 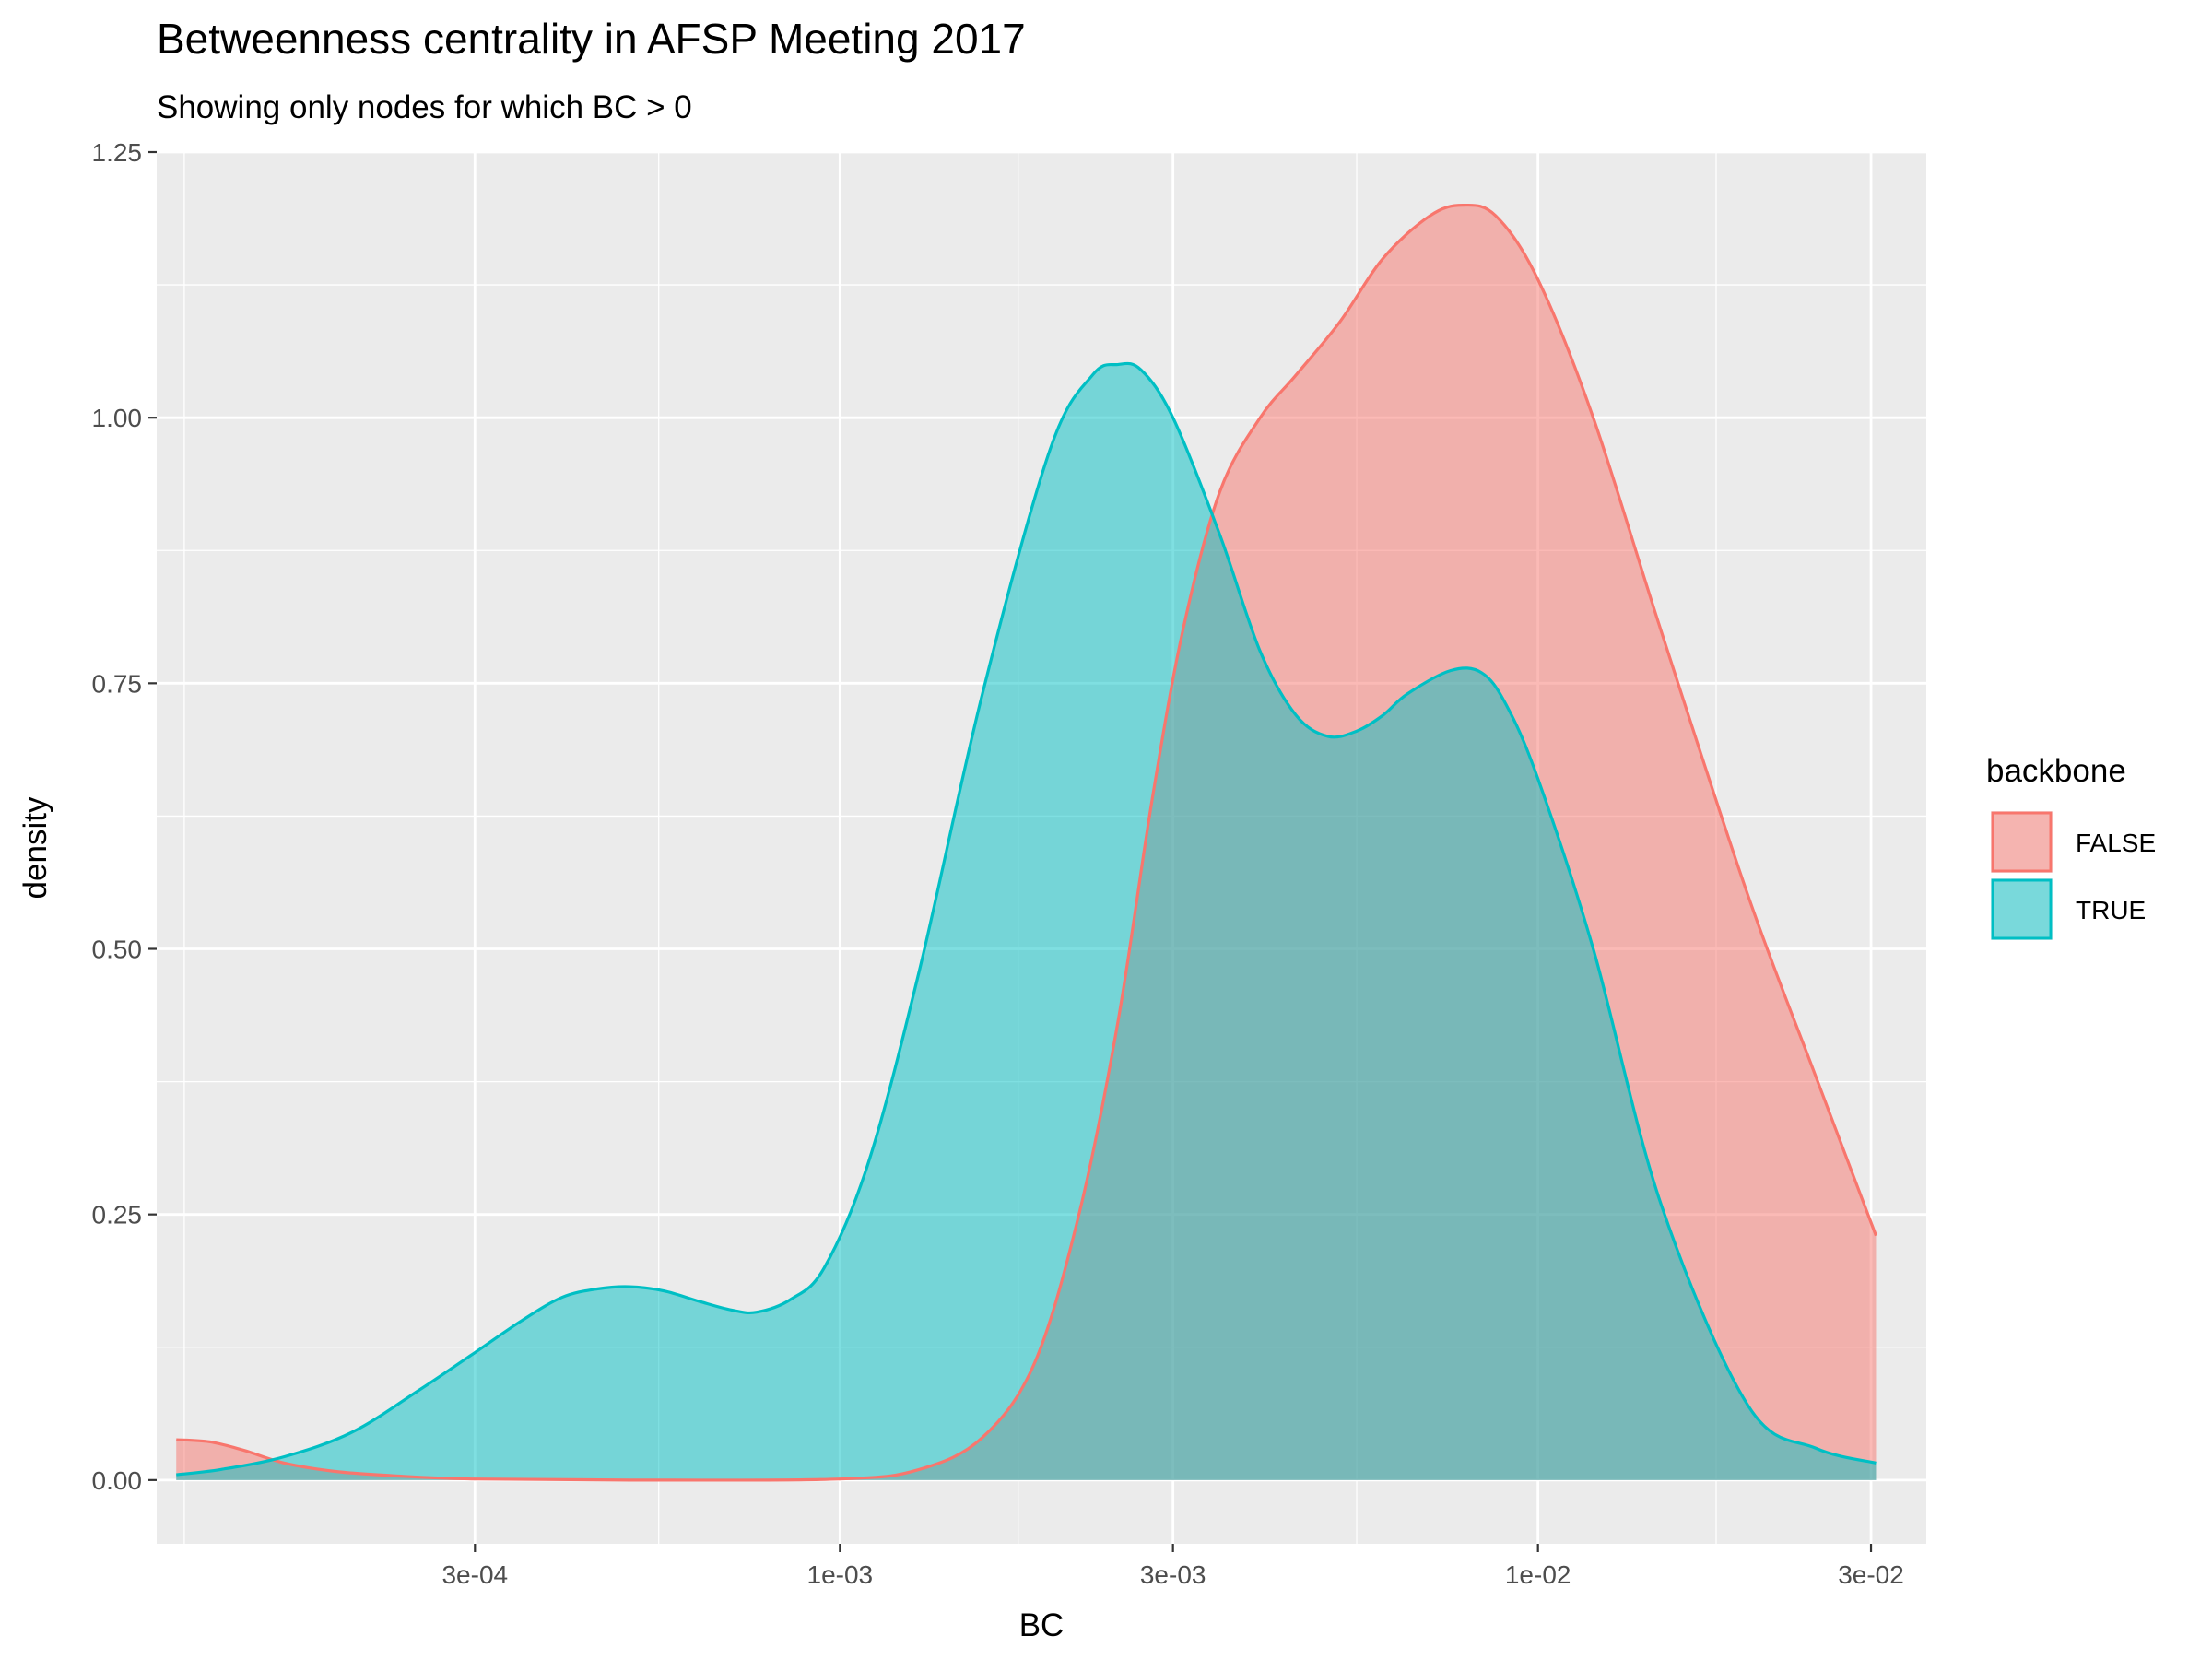 What do you see at coordinates (1042, 1625) in the screenshot?
I see `x-axis-title: BC` at bounding box center [1042, 1625].